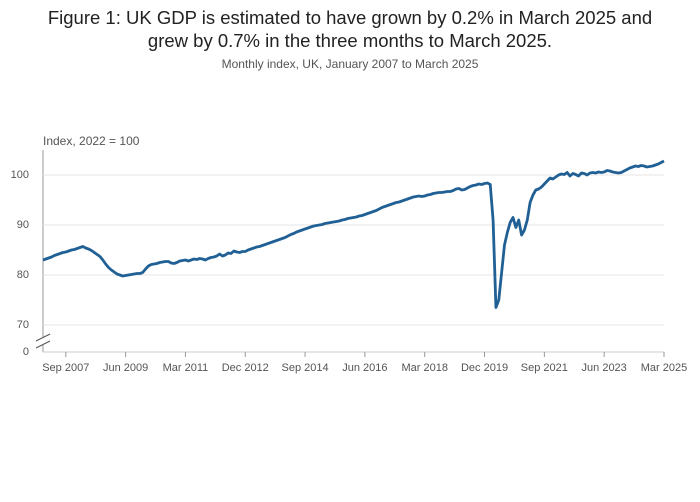 This screenshot has height=502, width=700. I want to click on y-tick-label: 80, so click(23, 275).